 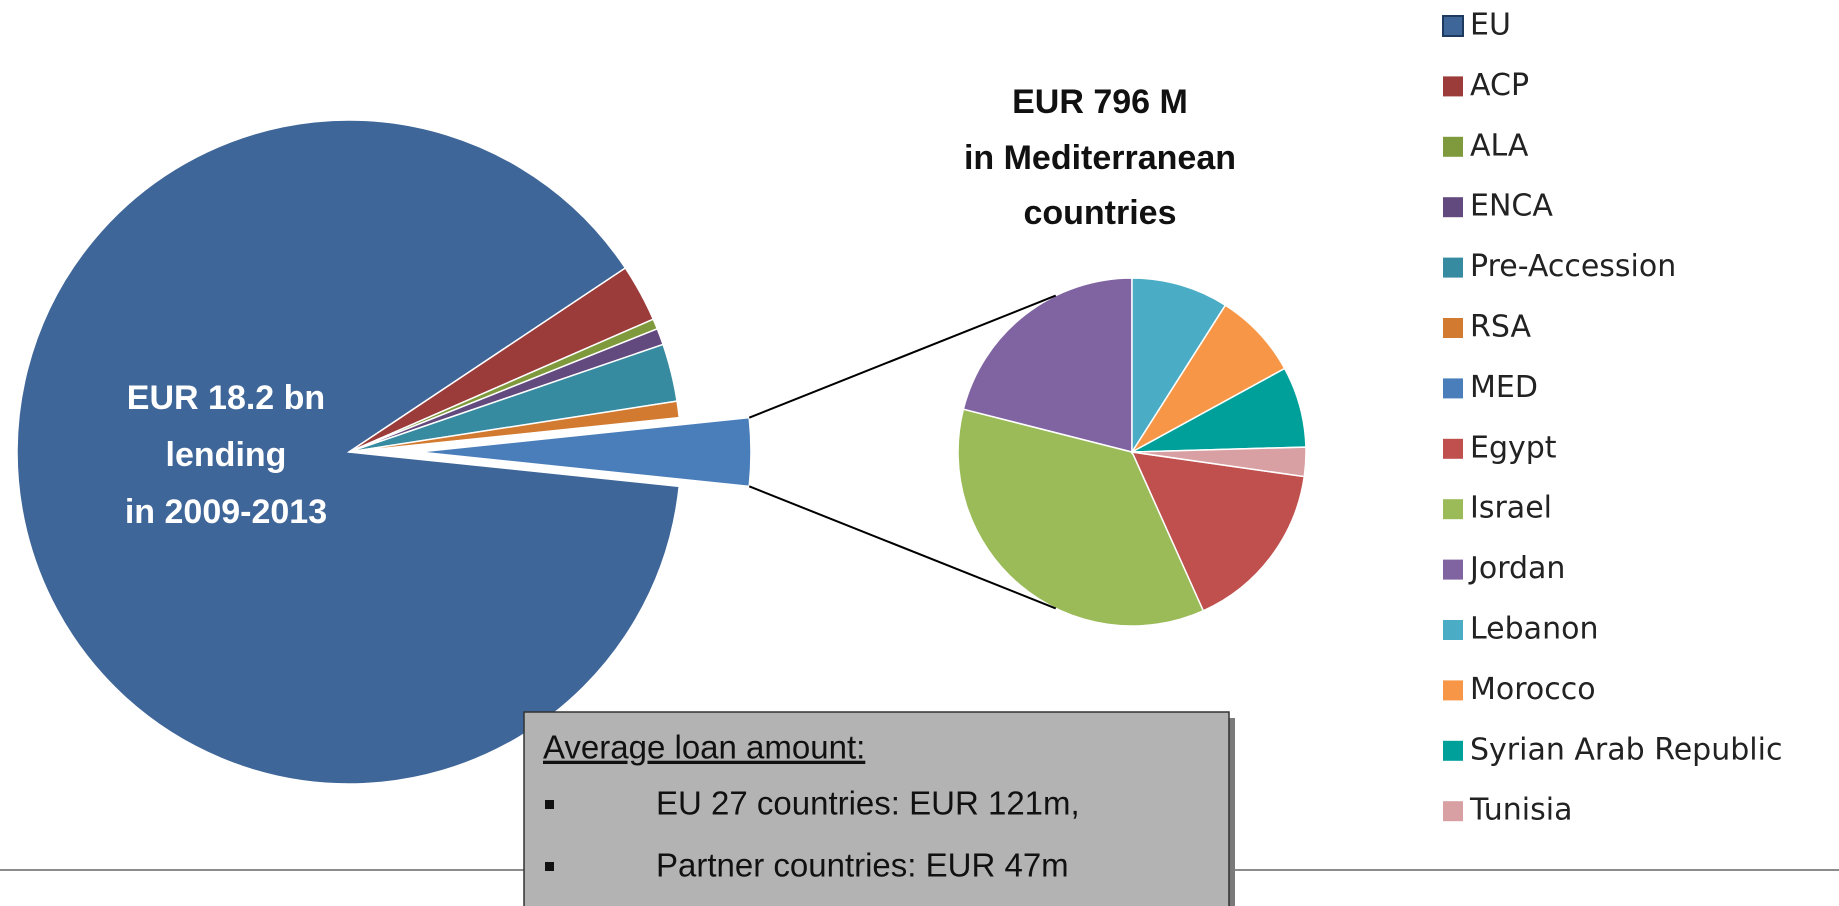 I want to click on secondary-title-line: in Mediterranean, so click(x=1100, y=158).